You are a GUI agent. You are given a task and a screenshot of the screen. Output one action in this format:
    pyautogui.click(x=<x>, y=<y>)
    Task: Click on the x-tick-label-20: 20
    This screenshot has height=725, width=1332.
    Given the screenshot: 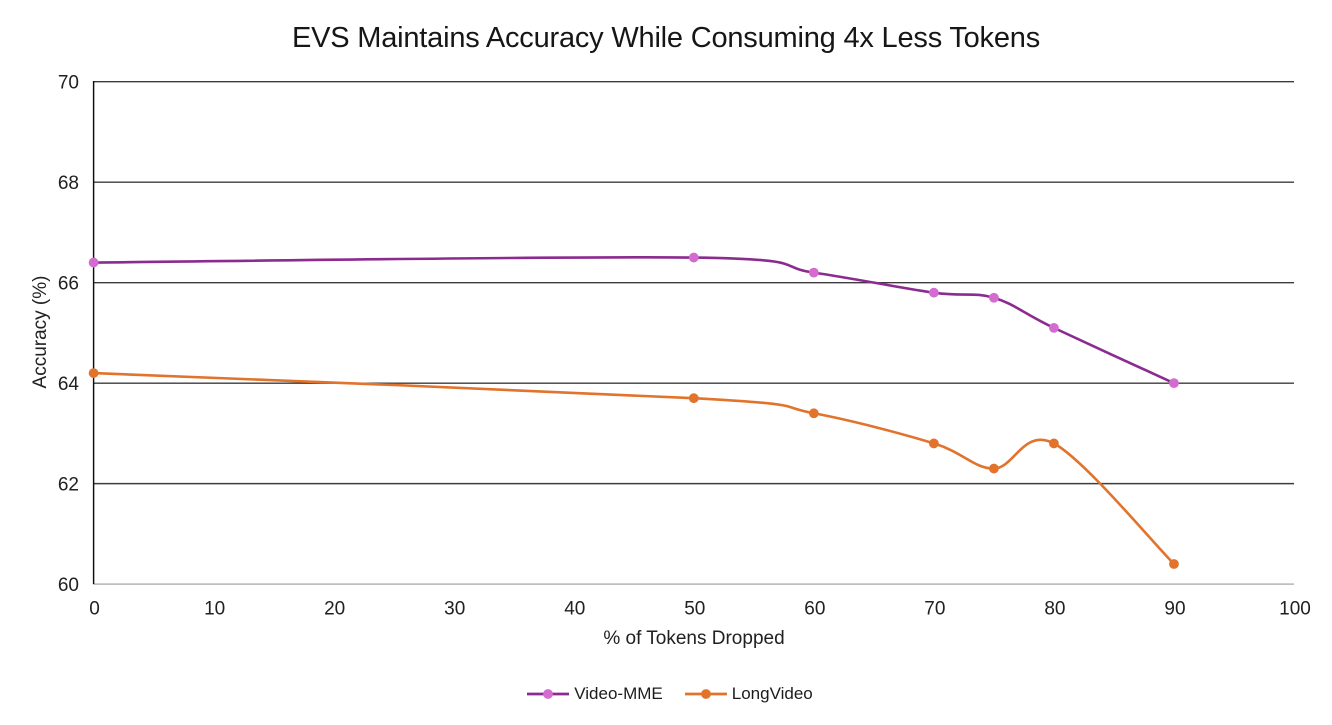 What is the action you would take?
    pyautogui.click(x=334, y=608)
    